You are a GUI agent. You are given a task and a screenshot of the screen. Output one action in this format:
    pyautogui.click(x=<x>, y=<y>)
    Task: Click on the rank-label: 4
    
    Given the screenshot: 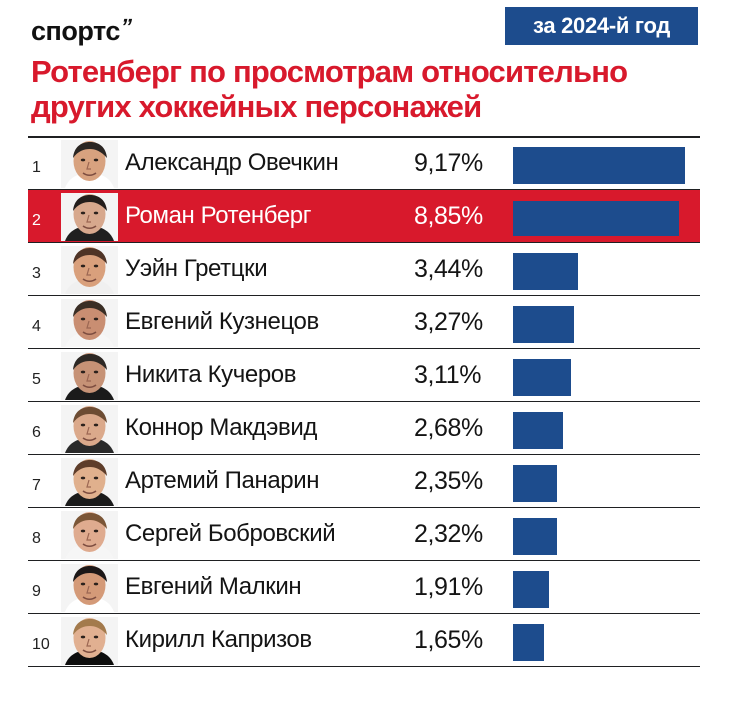 What is the action you would take?
    pyautogui.click(x=36, y=326)
    